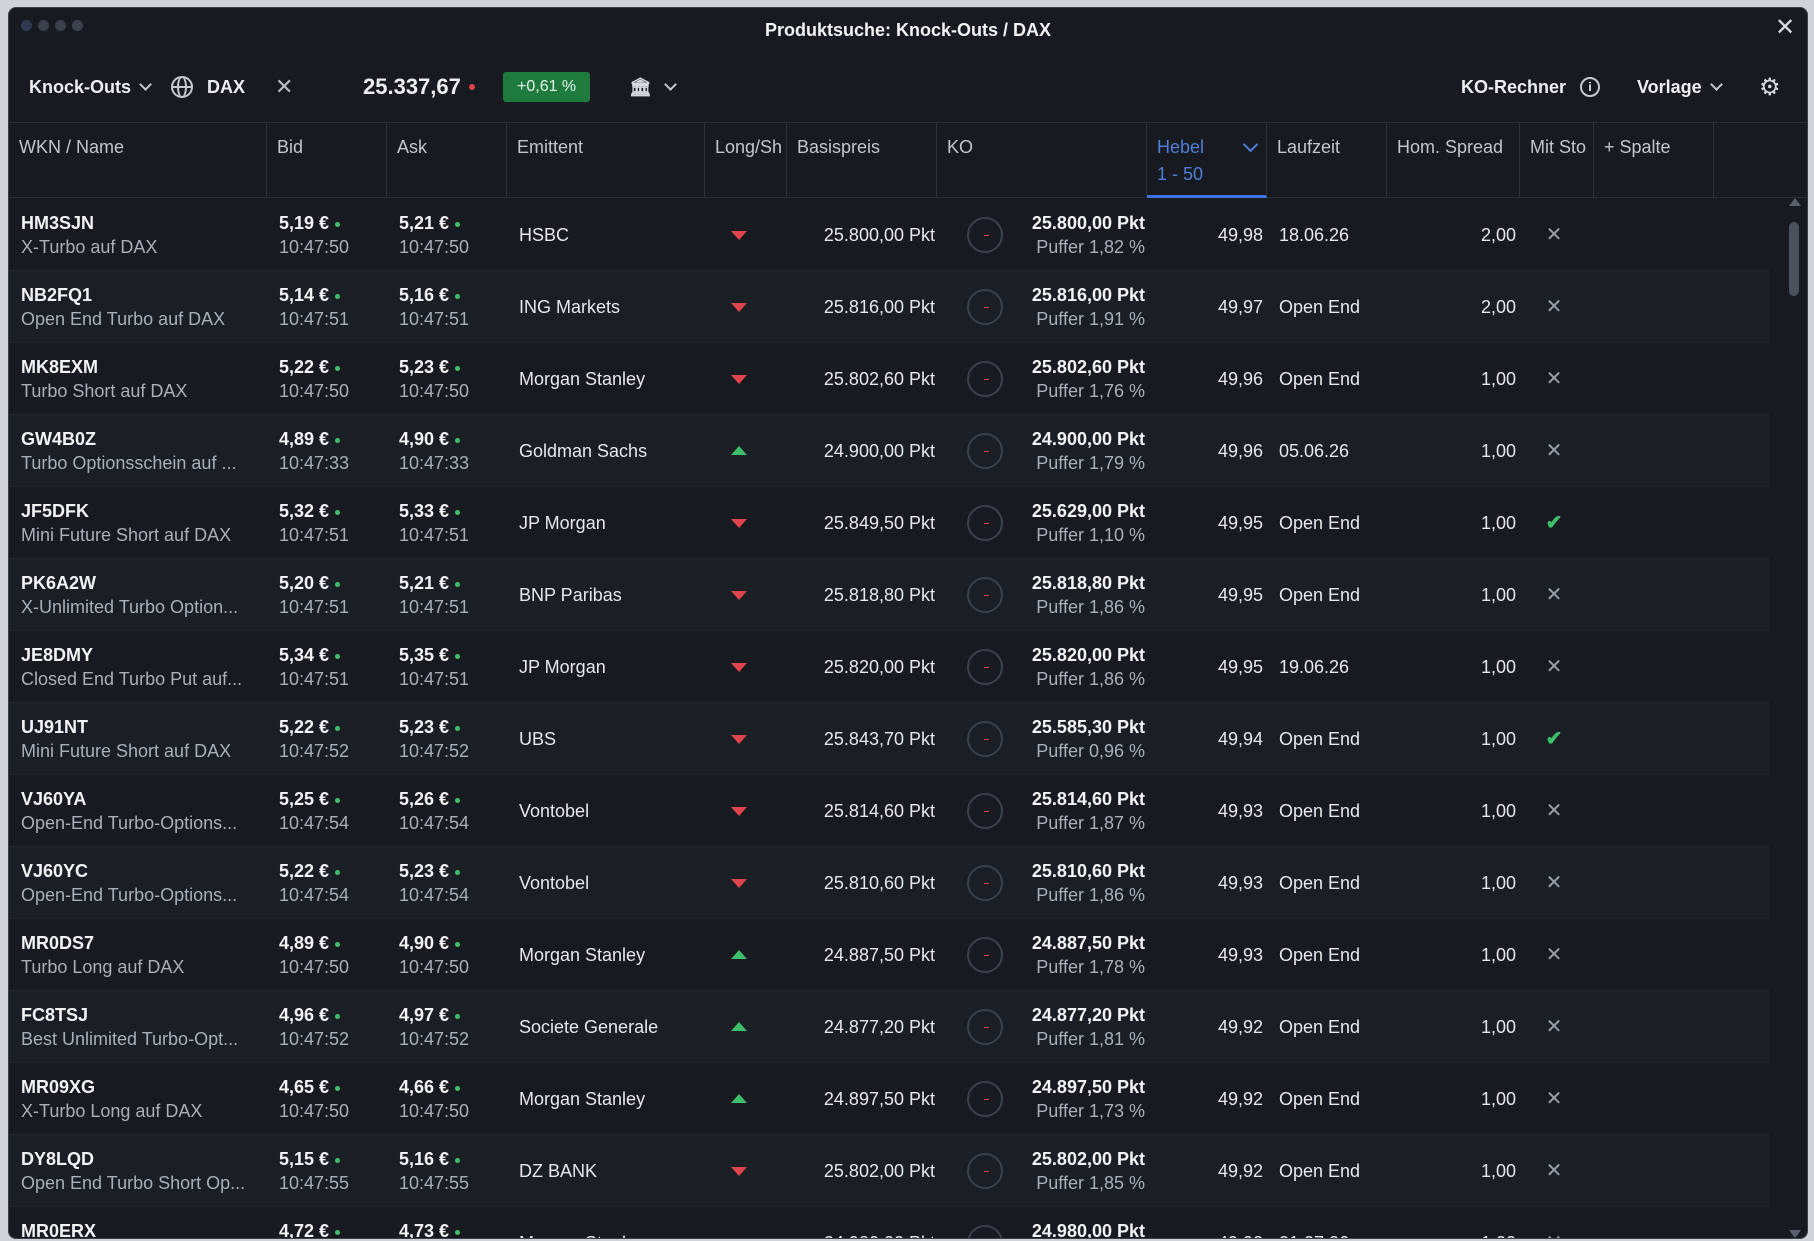 This screenshot has width=1814, height=1241. What do you see at coordinates (1314, 451) in the screenshot?
I see `laufzeit-cell: 05.06.26` at bounding box center [1314, 451].